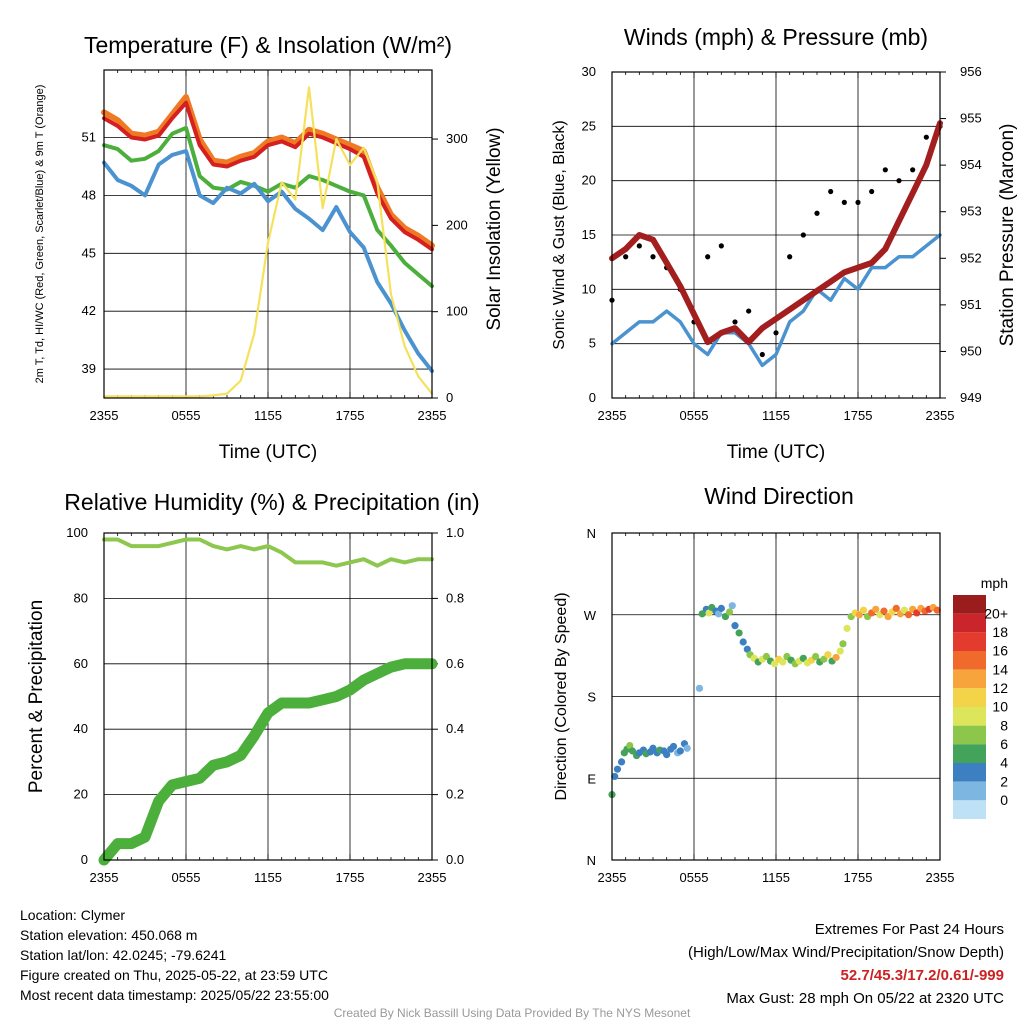 This screenshot has height=1024, width=1024. Describe the element at coordinates (858, 877) in the screenshot. I see `dir-x-tick-label: 1755` at that location.